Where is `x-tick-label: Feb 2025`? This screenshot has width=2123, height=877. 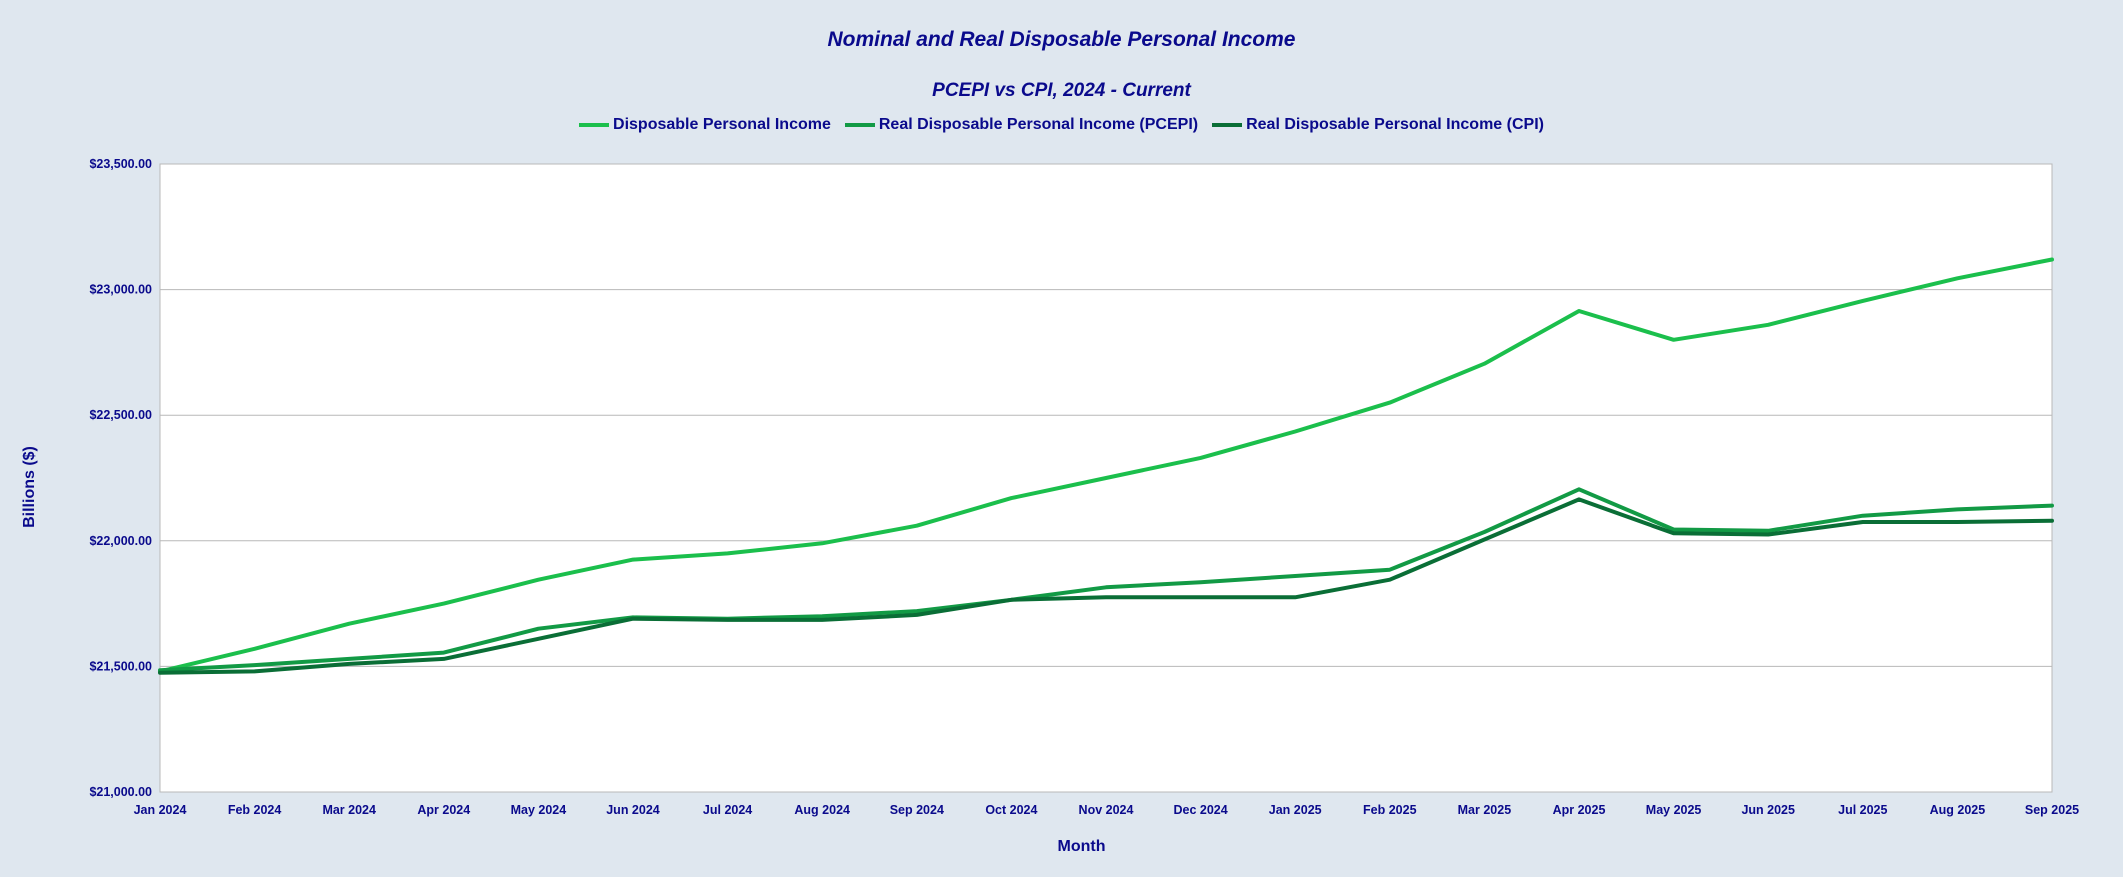
x-tick-label: Feb 2025 is located at coordinates (1390, 810).